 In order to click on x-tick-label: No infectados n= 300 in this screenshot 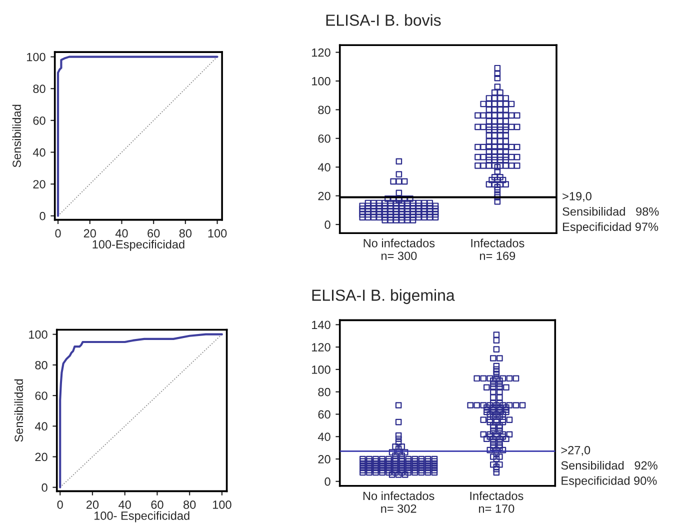, I will do `click(399, 249)`.